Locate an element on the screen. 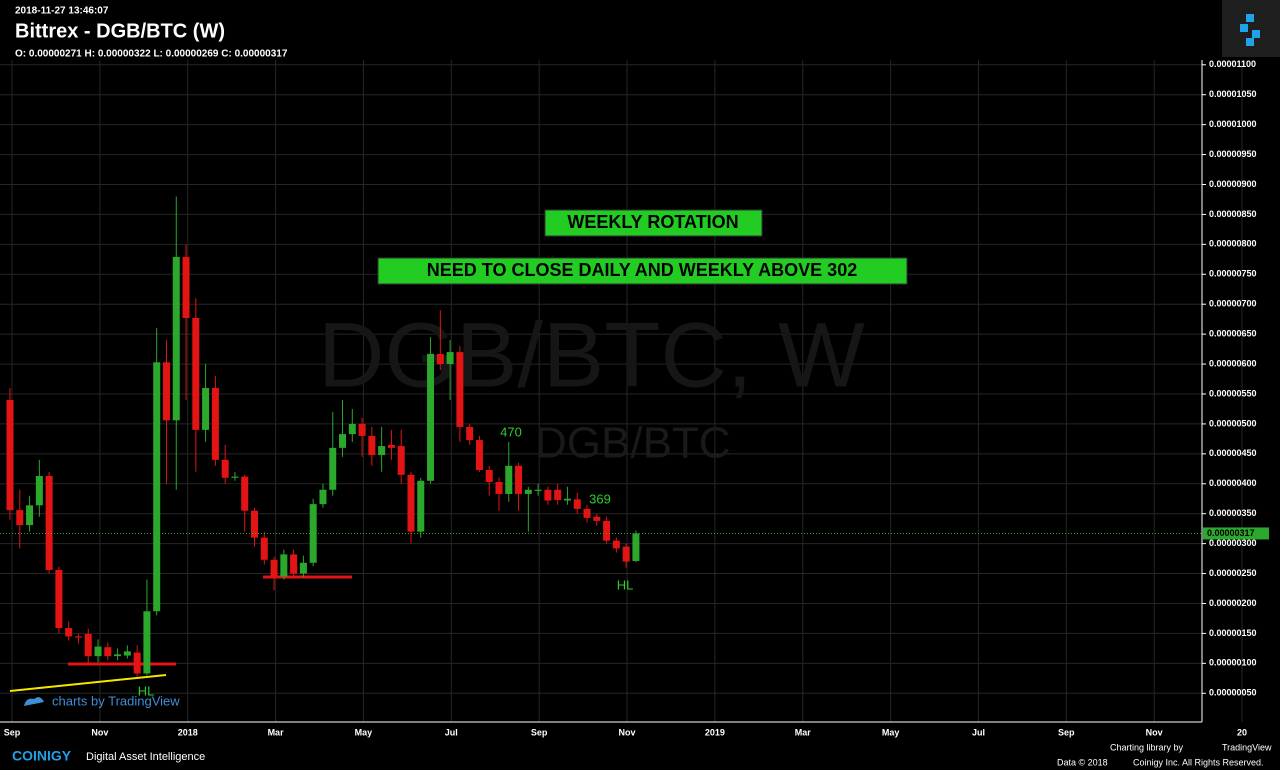  x-tick-label: 20 is located at coordinates (1242, 732).